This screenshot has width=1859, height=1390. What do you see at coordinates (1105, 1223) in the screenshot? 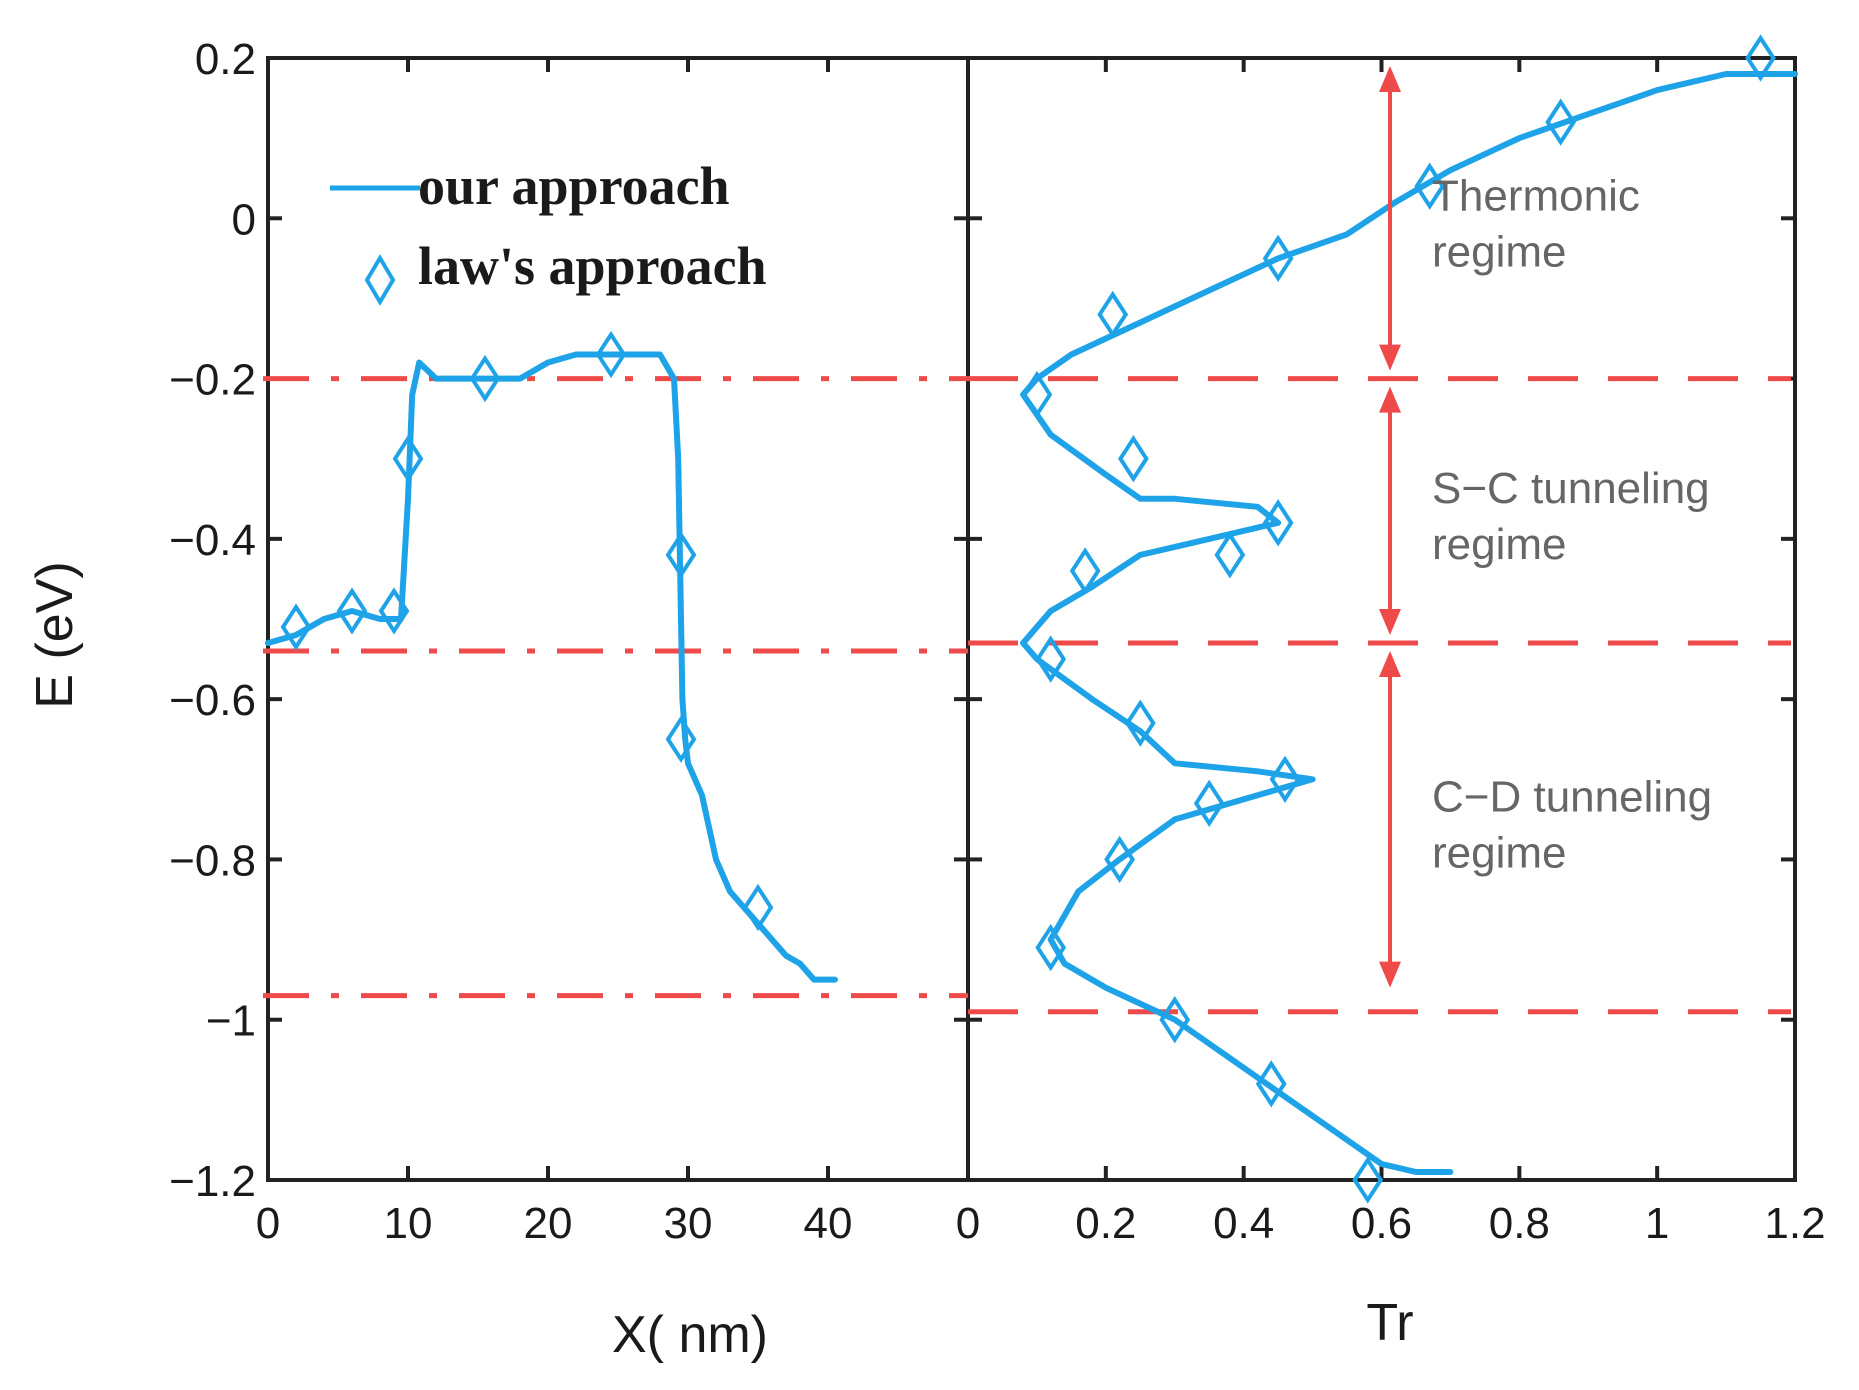
I see `x-tick-label: 0.2` at bounding box center [1105, 1223].